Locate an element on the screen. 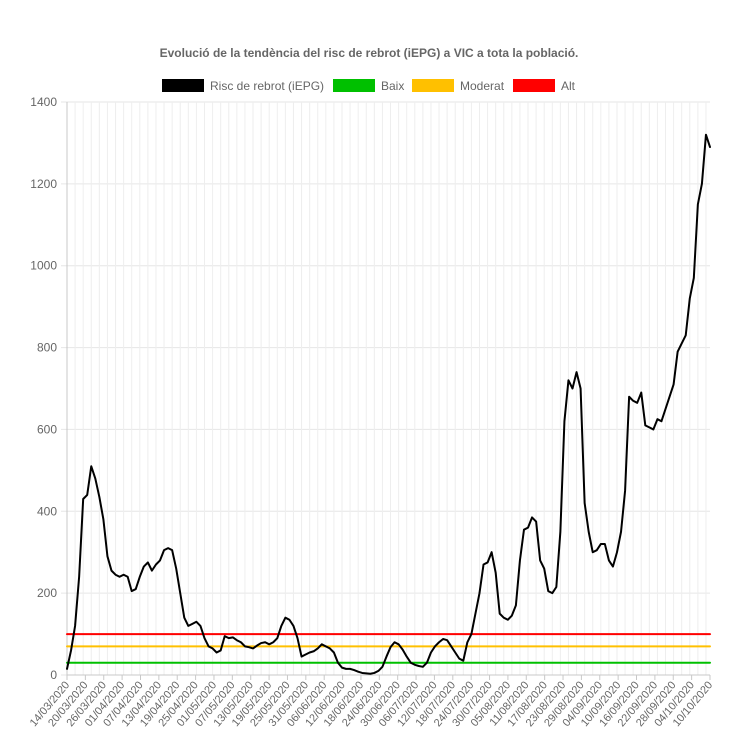  y-tick-label: 0 is located at coordinates (53, 675).